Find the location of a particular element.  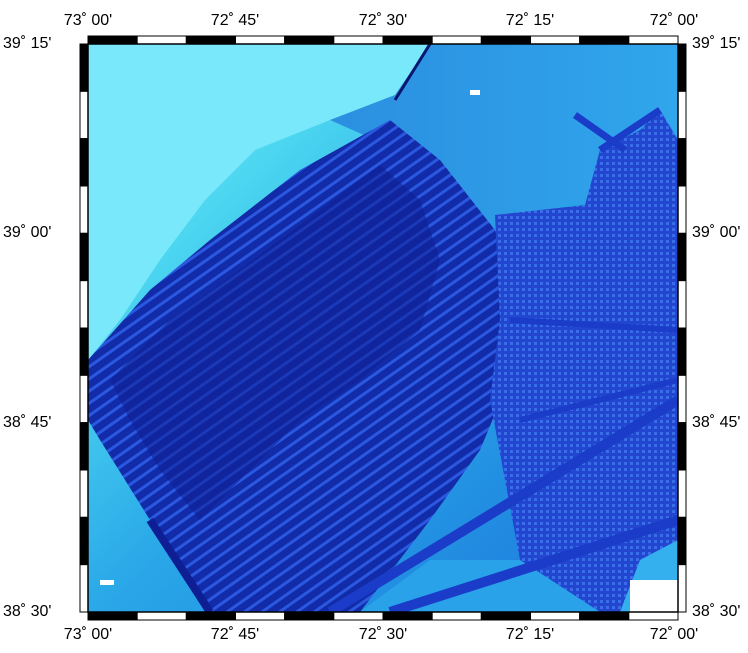

lon-label-top: 72˚ 30' is located at coordinates (383, 20).